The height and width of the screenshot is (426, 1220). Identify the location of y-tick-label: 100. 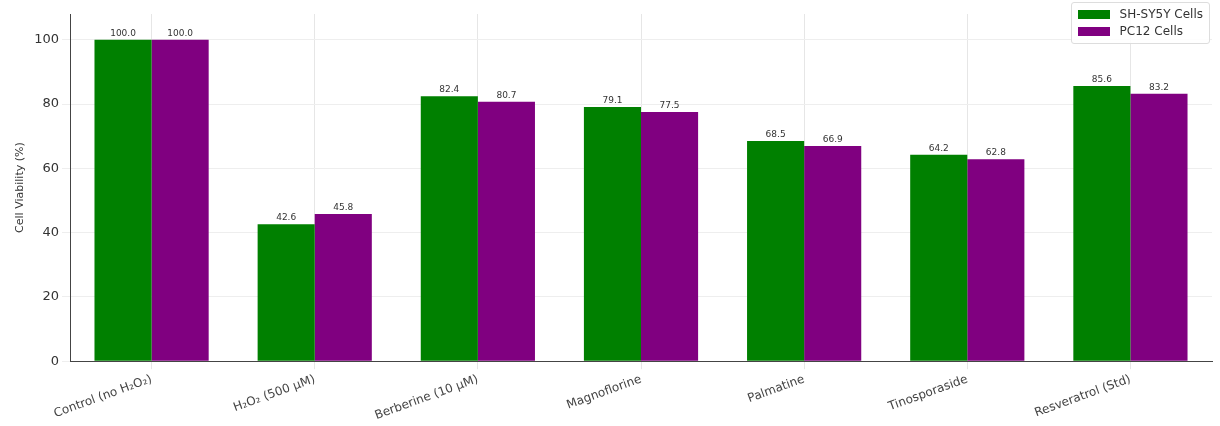
(47, 39).